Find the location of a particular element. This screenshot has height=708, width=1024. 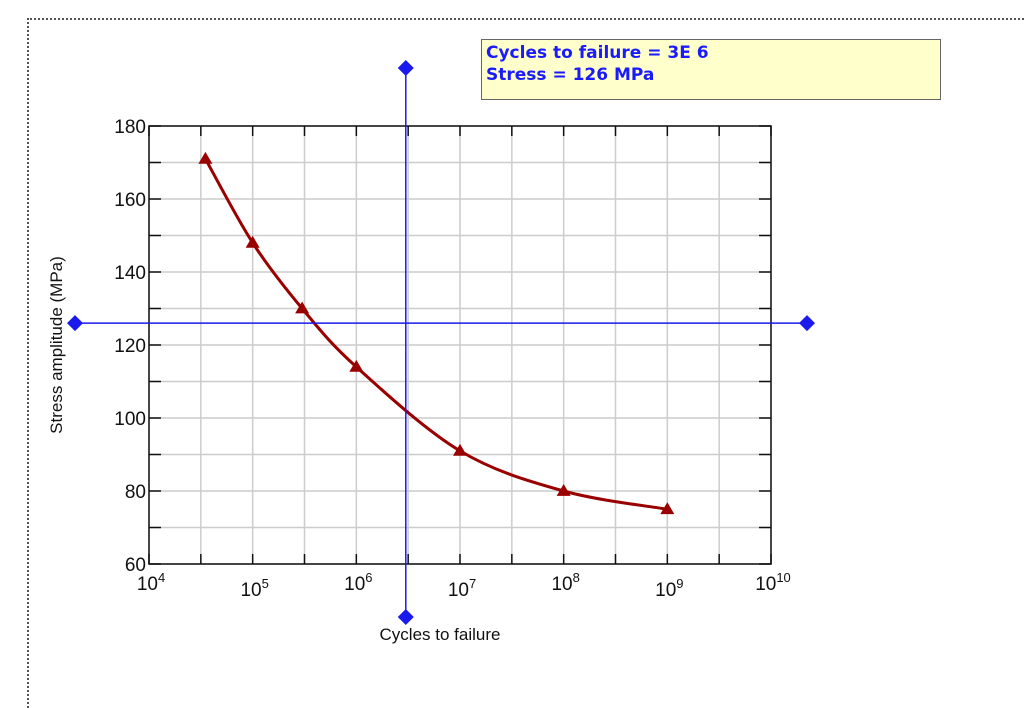

x-tick-label: 10⁹ is located at coordinates (669, 588).